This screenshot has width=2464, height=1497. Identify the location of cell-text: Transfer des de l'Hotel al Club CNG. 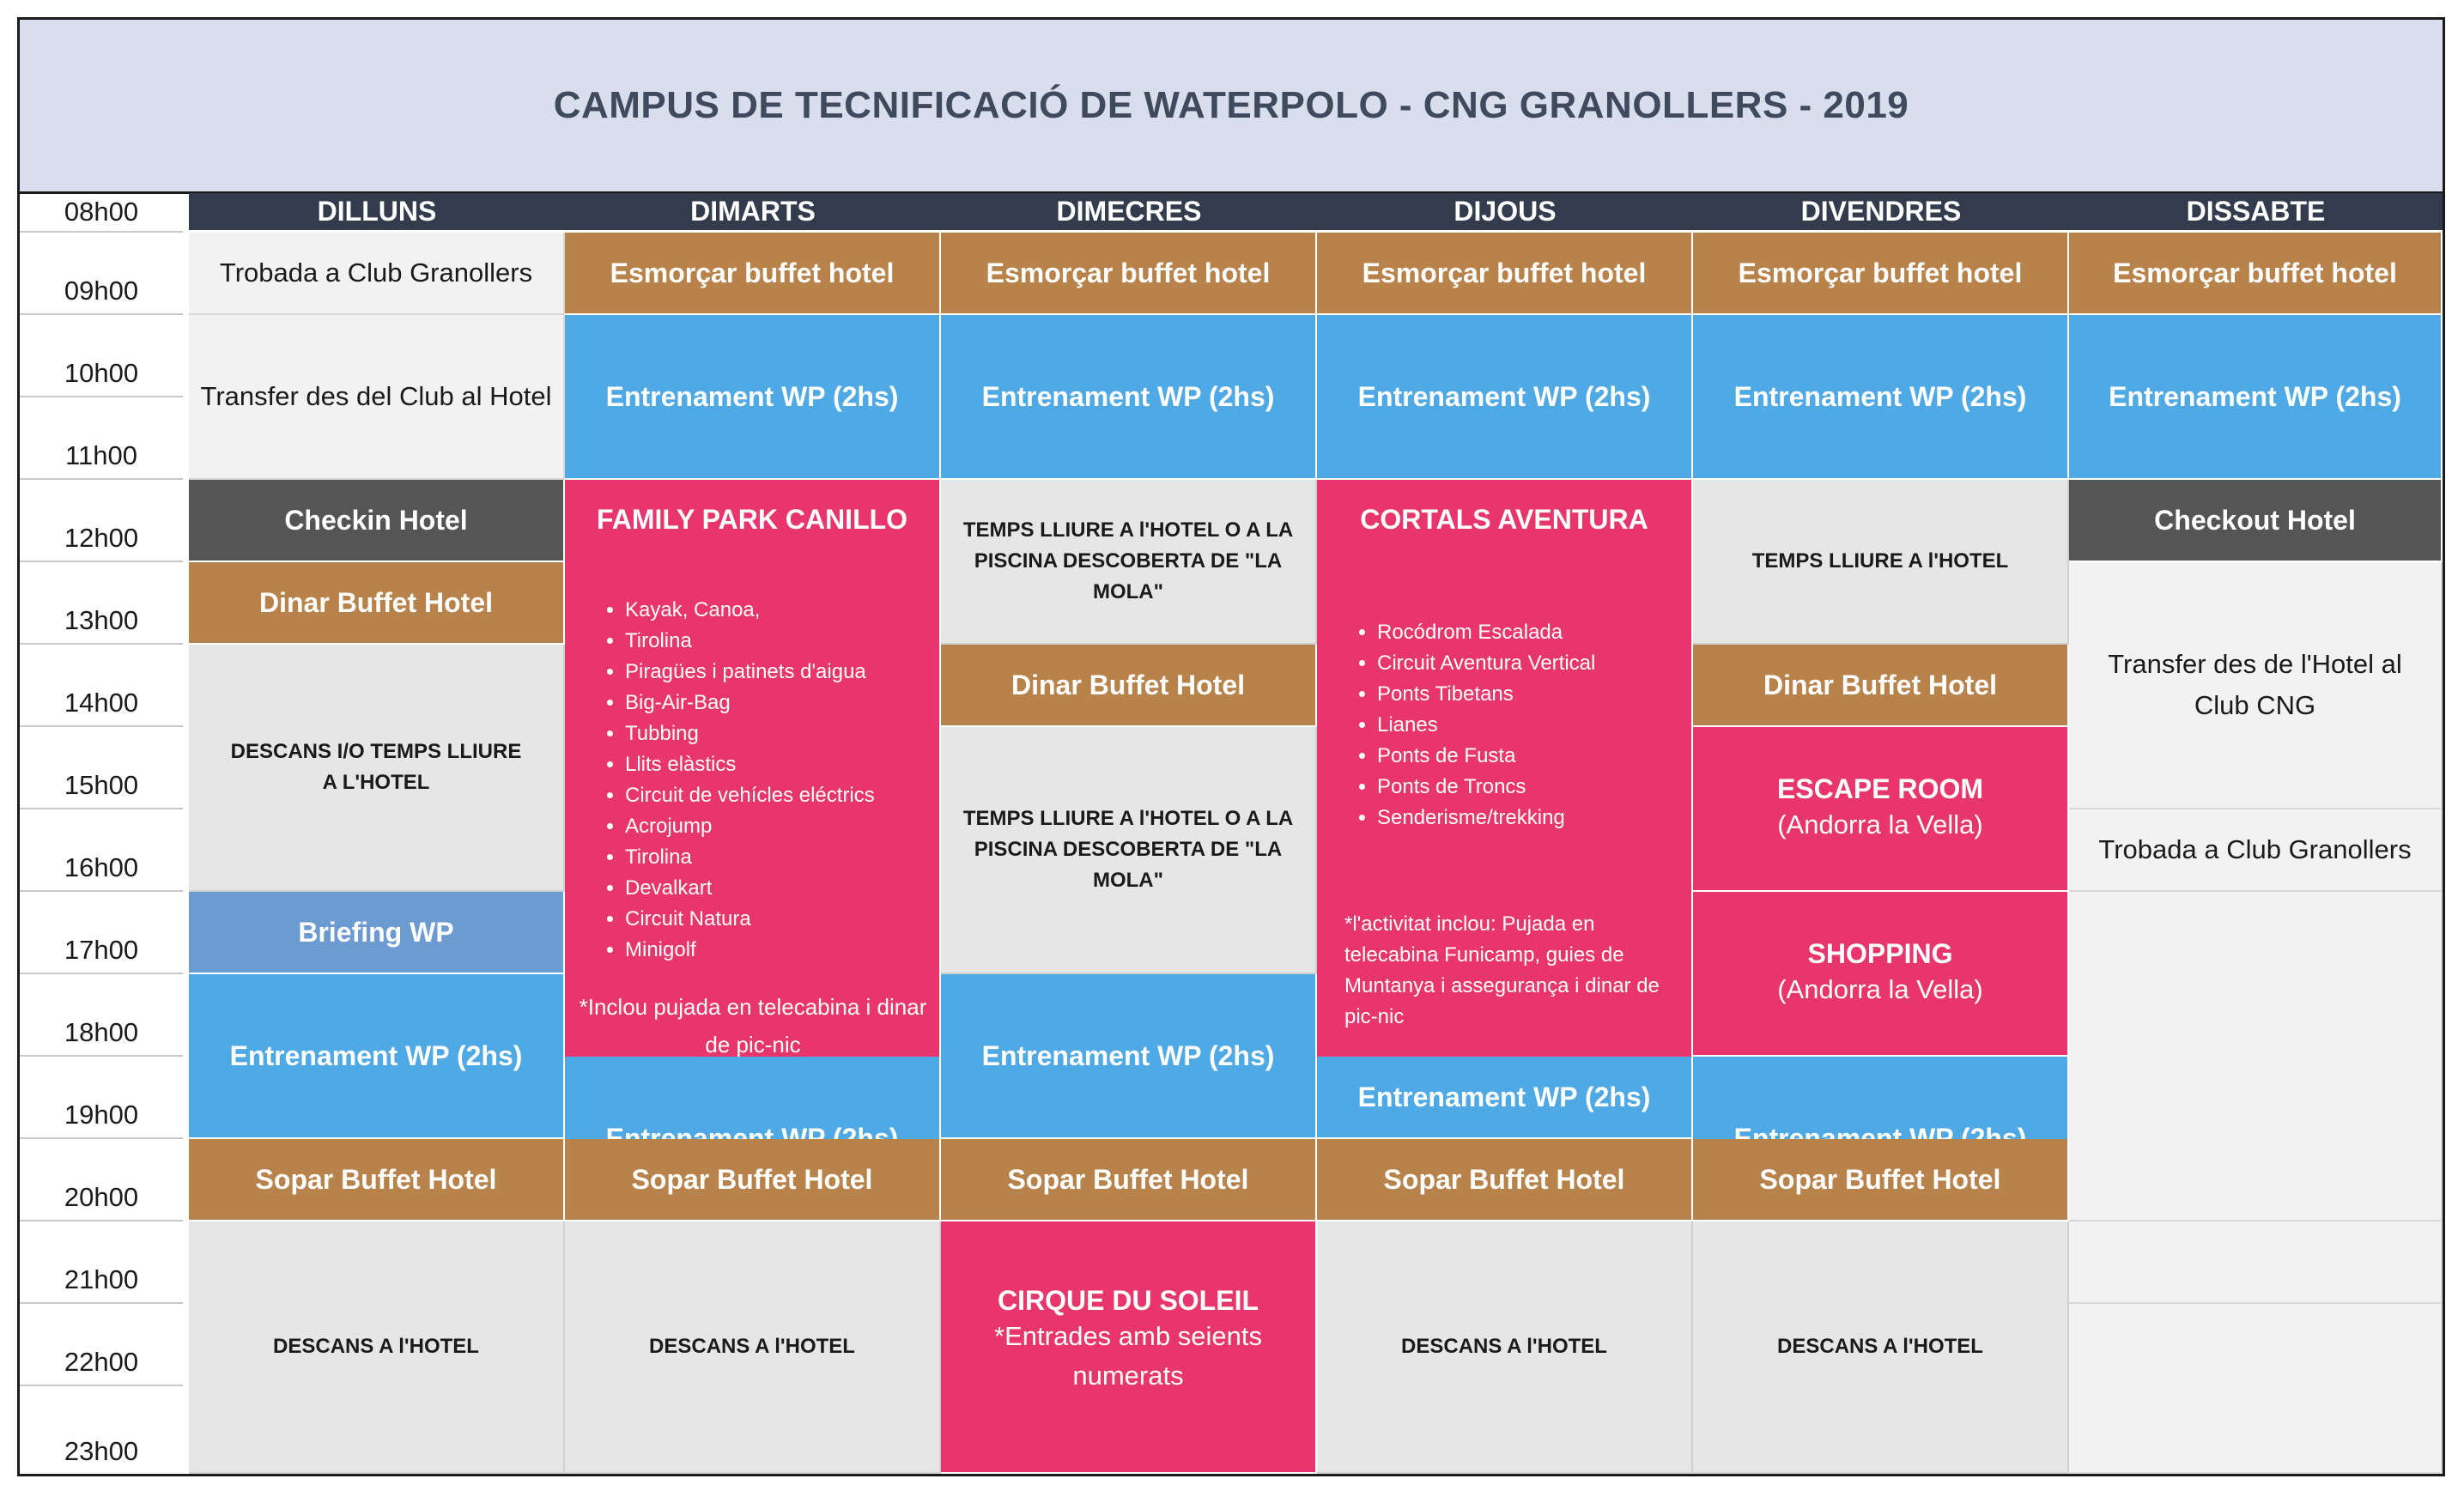
(2255, 684).